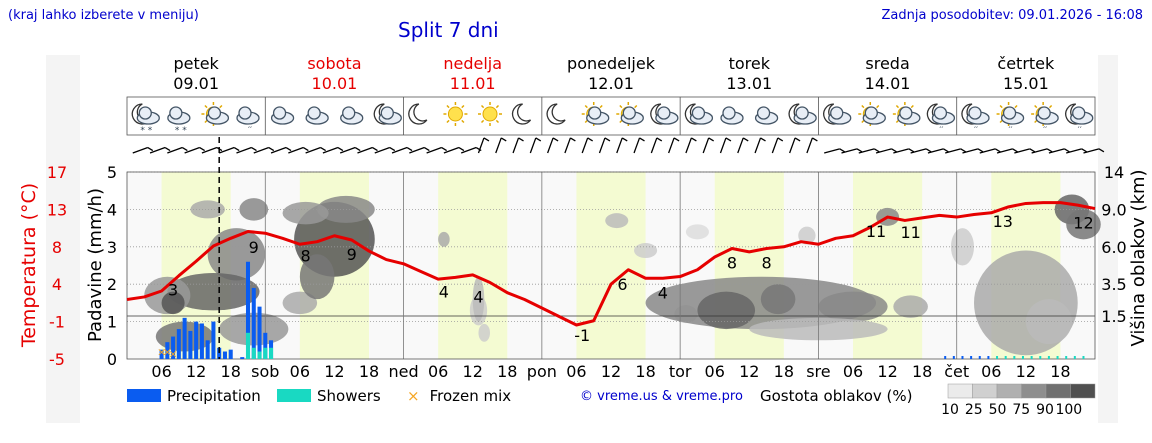 This screenshot has width=1152, height=443. I want to click on temperature-data-label: -1, so click(582, 335).